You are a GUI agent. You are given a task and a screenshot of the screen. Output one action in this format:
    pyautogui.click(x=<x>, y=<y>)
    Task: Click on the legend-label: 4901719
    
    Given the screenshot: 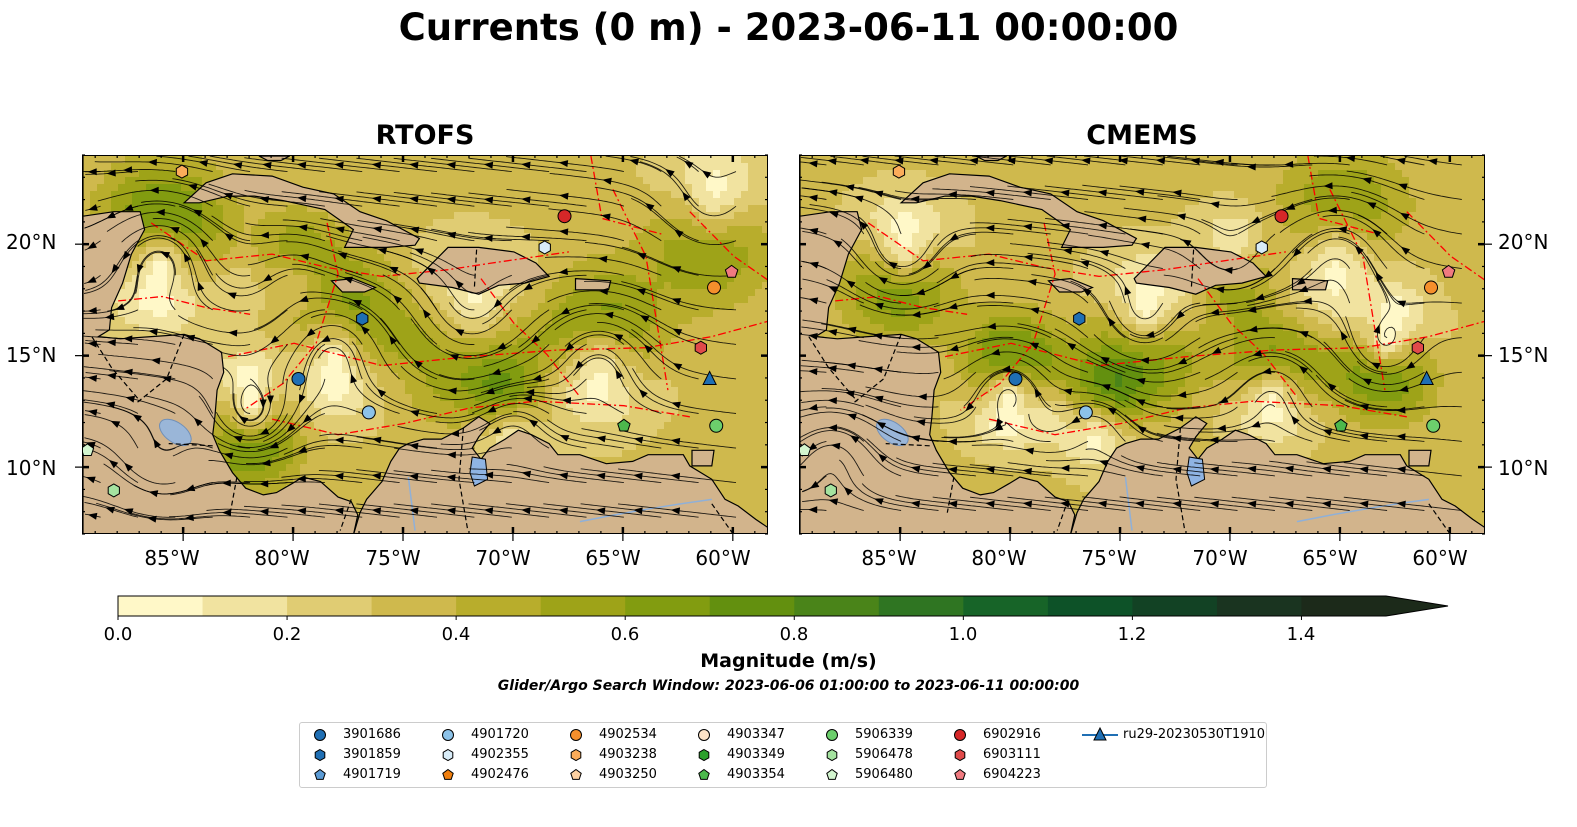 What is the action you would take?
    pyautogui.click(x=372, y=774)
    